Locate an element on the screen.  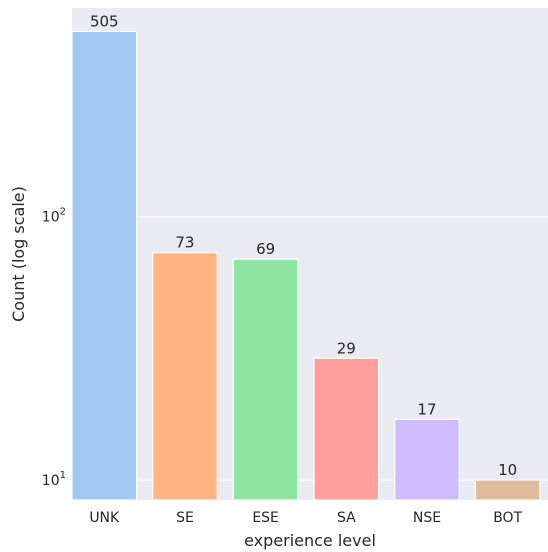
y-axis-label: Count (log scale) is located at coordinates (18, 254).